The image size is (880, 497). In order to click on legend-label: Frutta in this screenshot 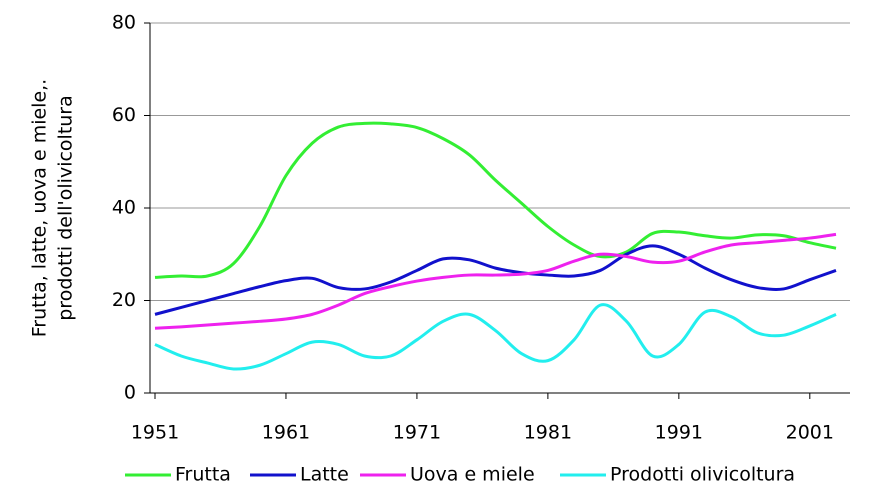, I will do `click(203, 475)`.